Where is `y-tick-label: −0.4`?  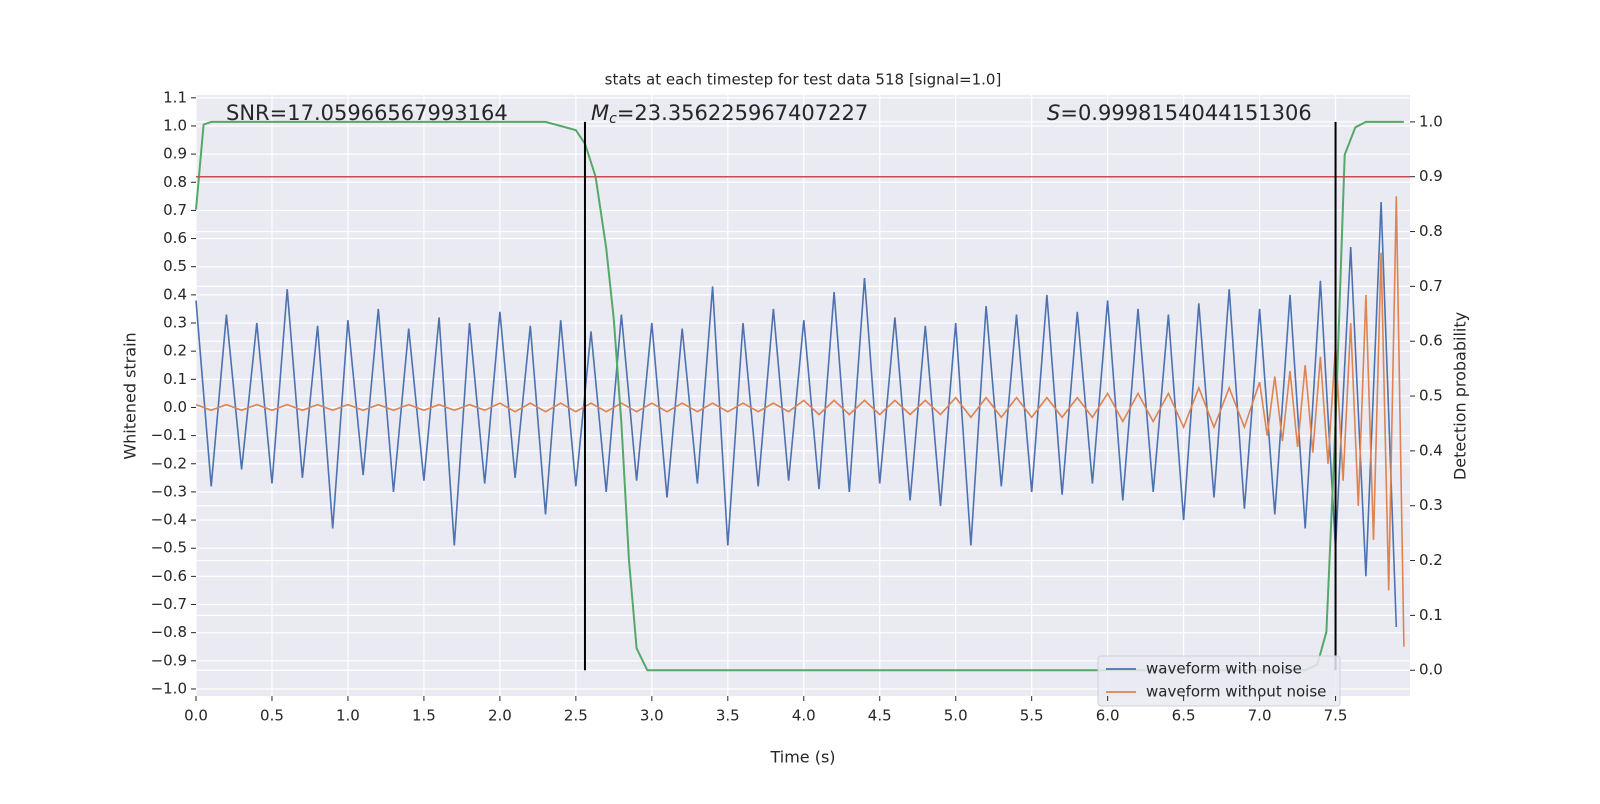 y-tick-label: −0.4 is located at coordinates (169, 520).